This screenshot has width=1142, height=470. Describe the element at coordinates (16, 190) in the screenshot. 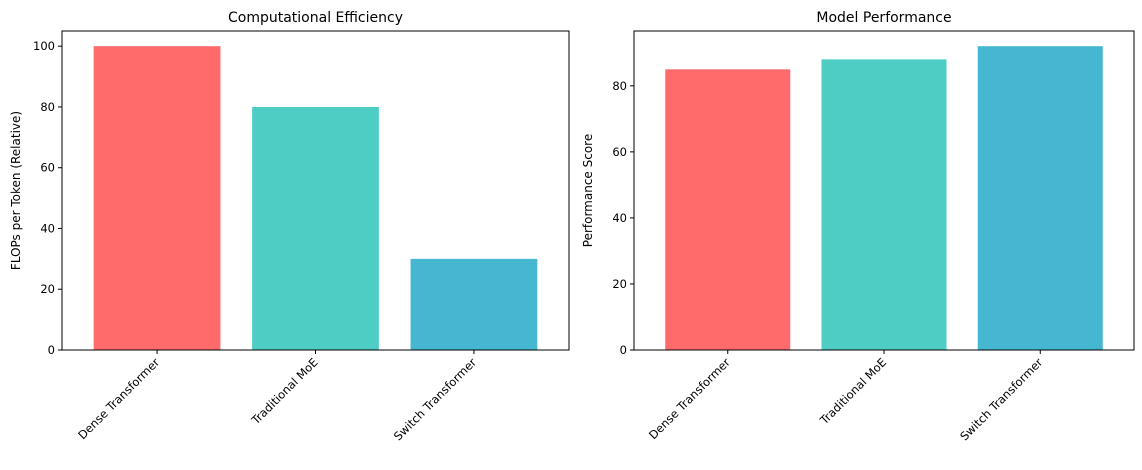

I see `y-axis-label: FLOPs per Token (Relative)` at that location.